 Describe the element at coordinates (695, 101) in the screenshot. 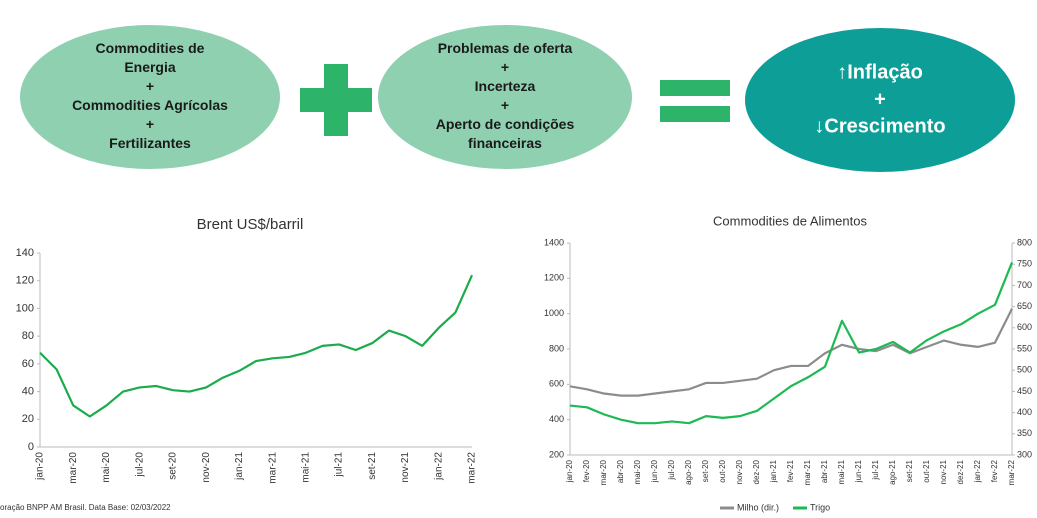

I see `equals-sign` at that location.